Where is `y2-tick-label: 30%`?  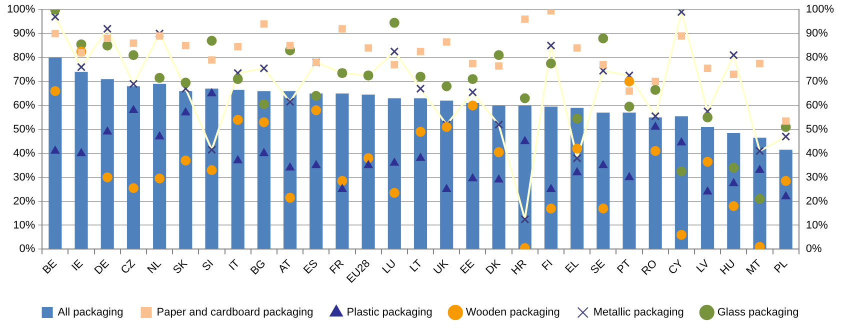
y2-tick-label: 30% is located at coordinates (817, 177).